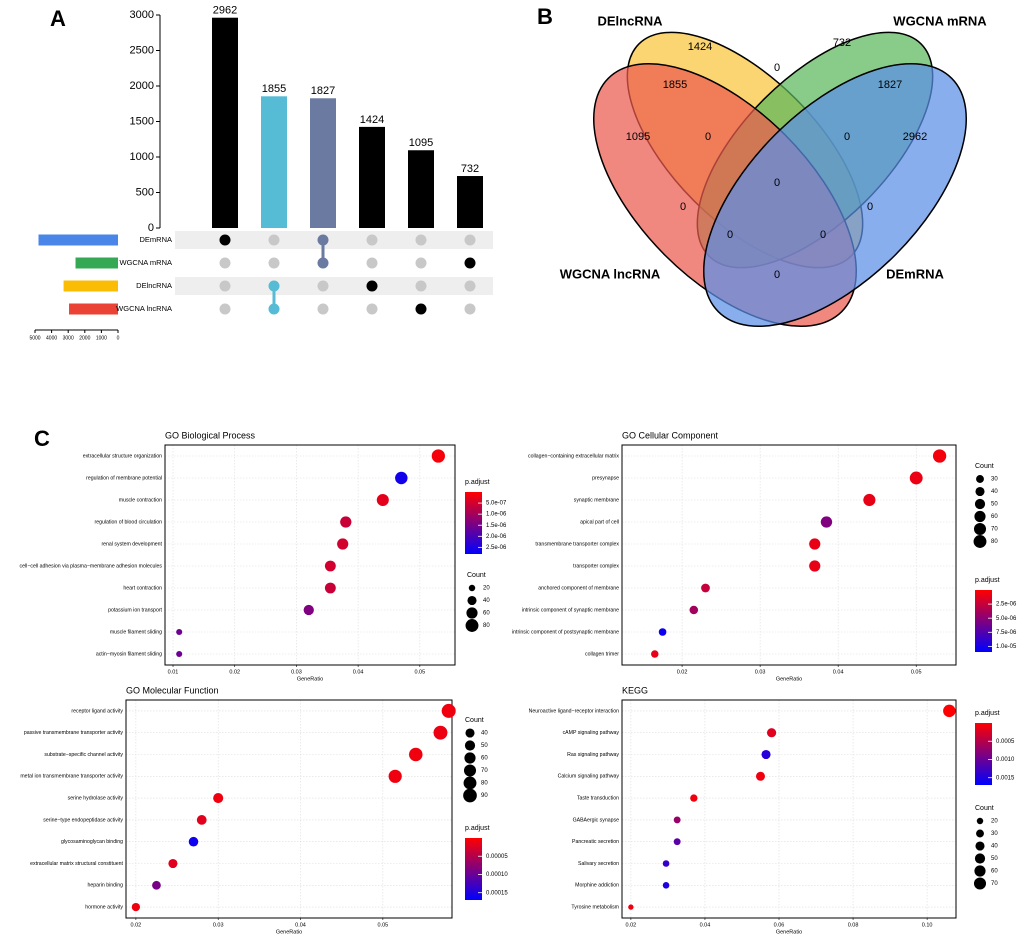 This screenshot has width=1020, height=940. Describe the element at coordinates (595, 907) in the screenshot. I see `y-tick-label: Tyrosine metabolism` at that location.